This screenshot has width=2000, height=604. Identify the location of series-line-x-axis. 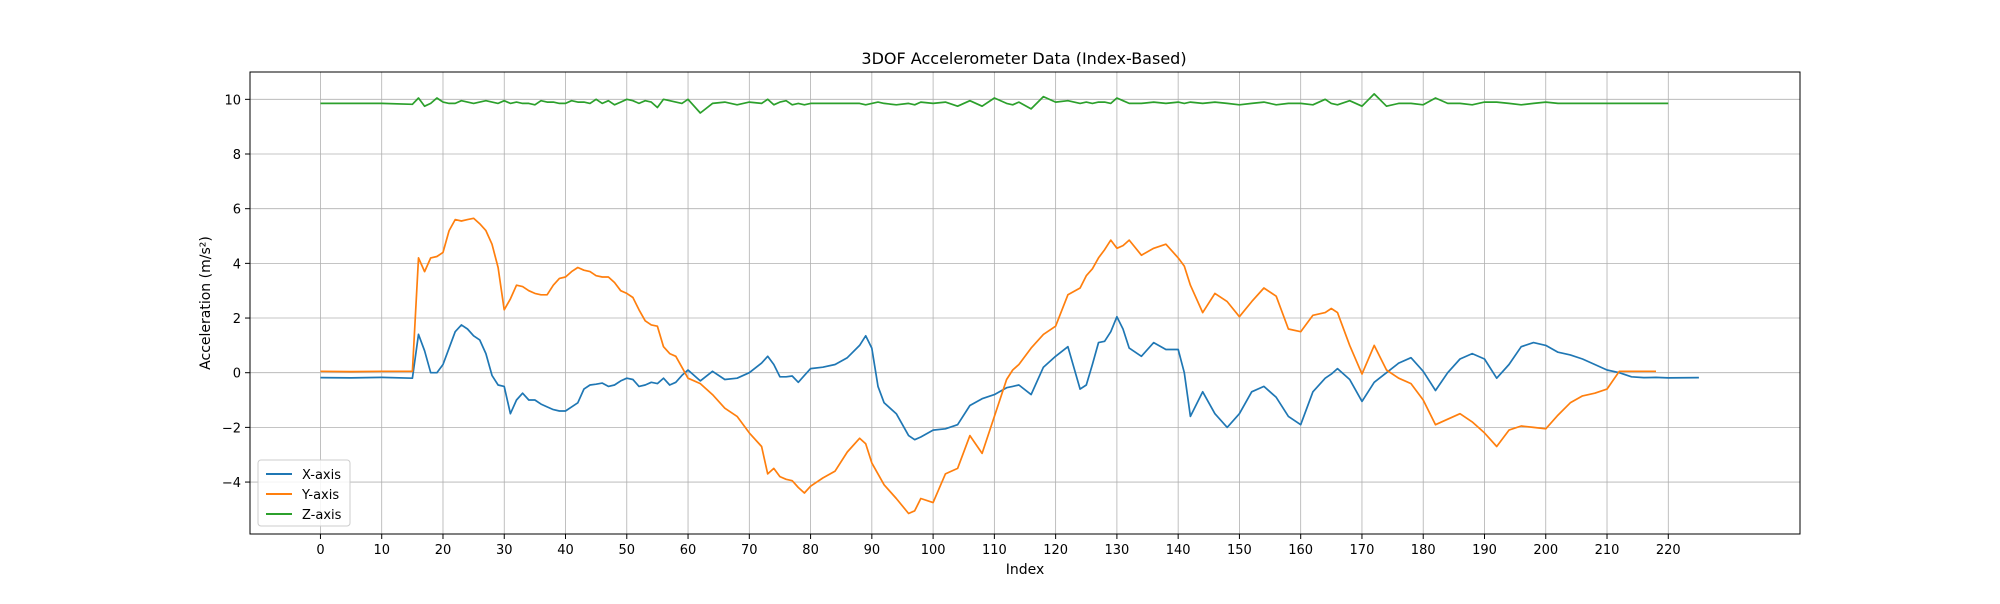
(1009, 378).